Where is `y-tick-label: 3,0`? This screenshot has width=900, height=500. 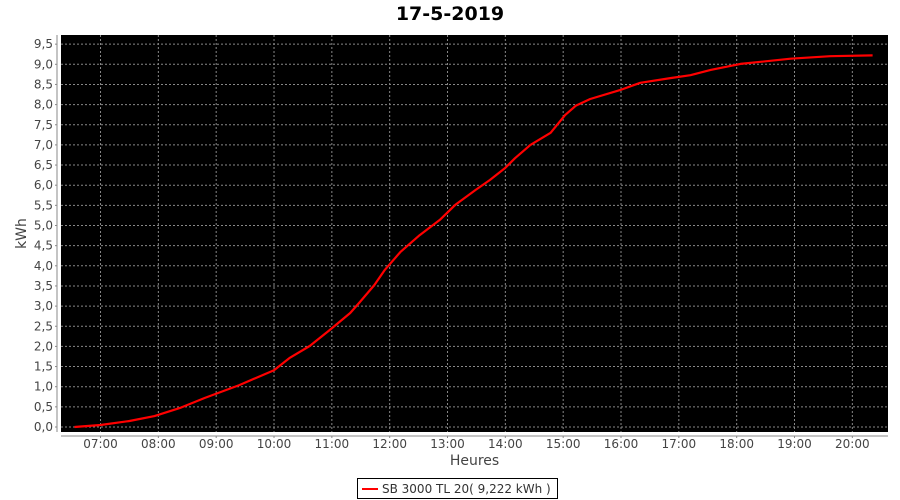 y-tick-label: 3,0 is located at coordinates (43, 306).